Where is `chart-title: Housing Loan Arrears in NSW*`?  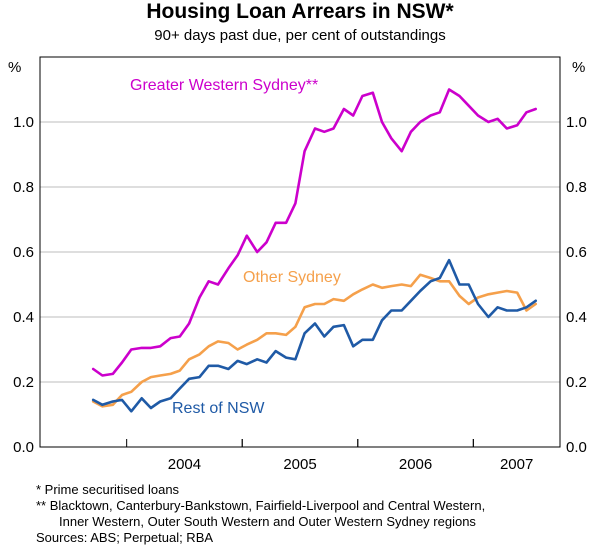
chart-title: Housing Loan Arrears in NSW* is located at coordinates (300, 11).